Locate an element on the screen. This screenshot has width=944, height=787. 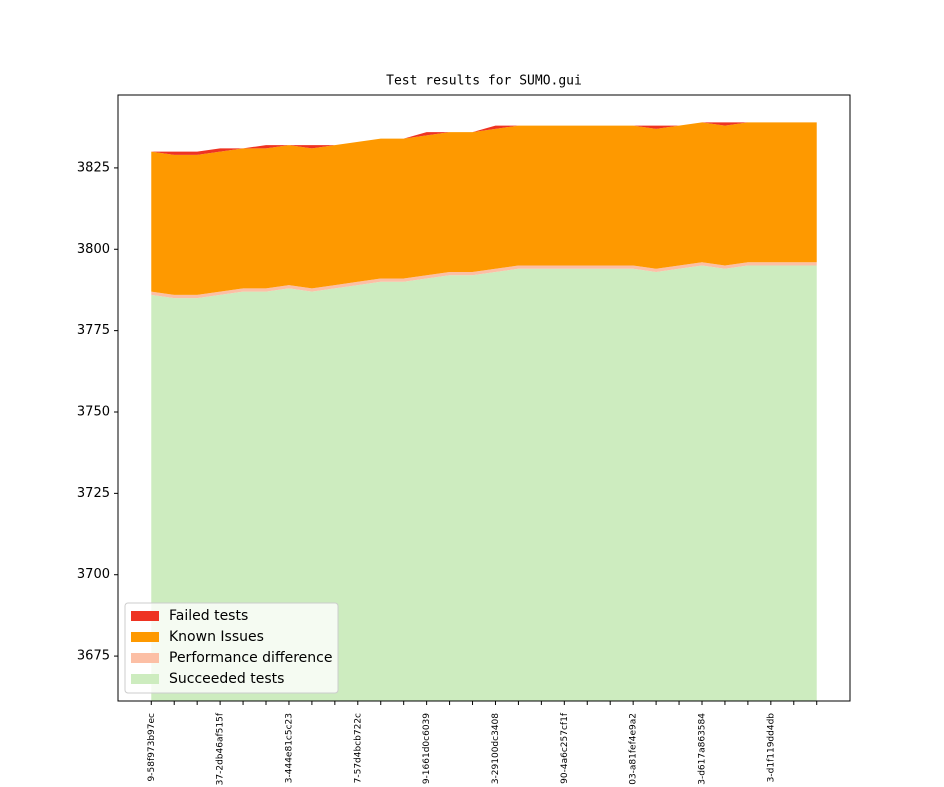
y-tick-label: 3675 is located at coordinates (93, 656).